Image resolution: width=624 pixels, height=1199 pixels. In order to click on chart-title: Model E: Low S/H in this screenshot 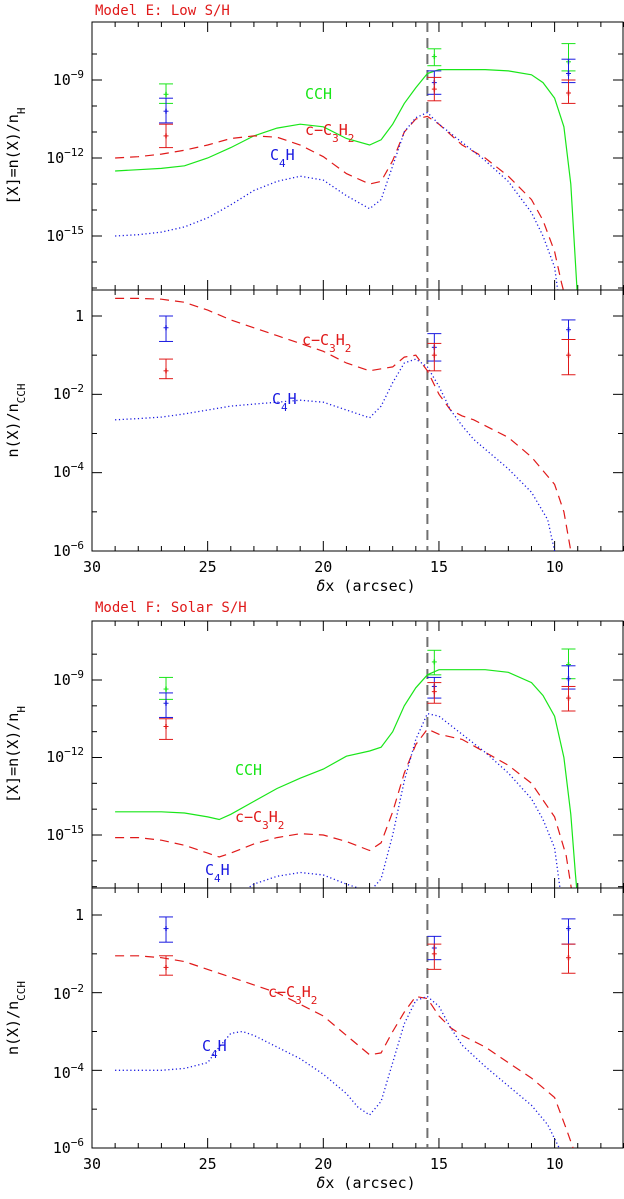, I will do `click(162, 11)`.